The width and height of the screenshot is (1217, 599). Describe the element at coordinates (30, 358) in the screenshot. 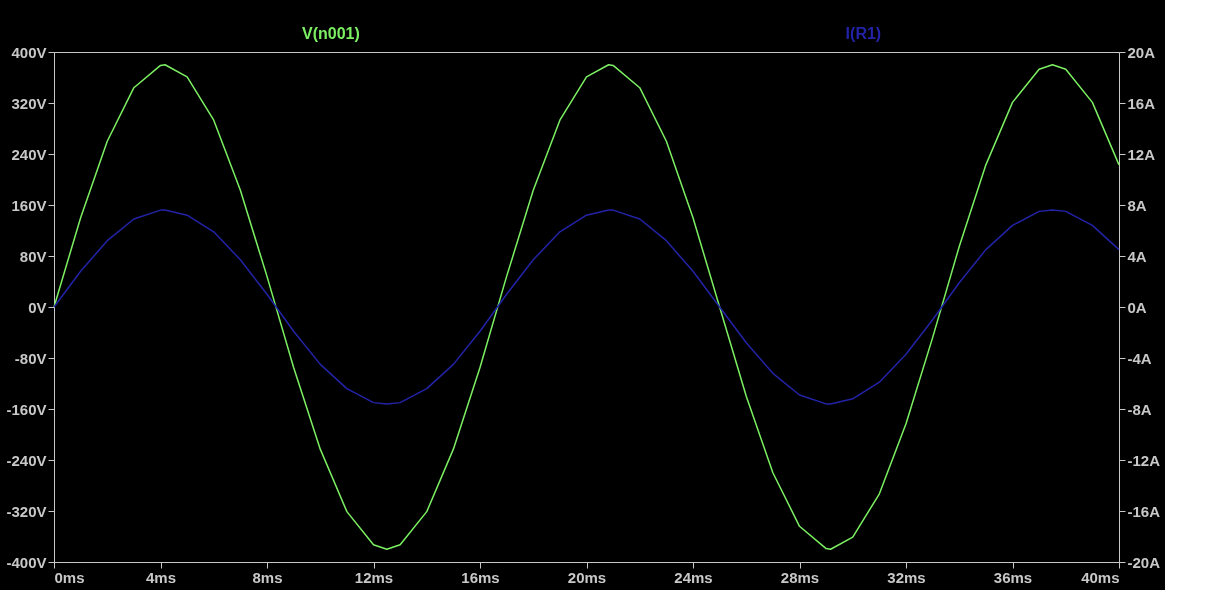

I see `y-tick-label: -80V` at that location.